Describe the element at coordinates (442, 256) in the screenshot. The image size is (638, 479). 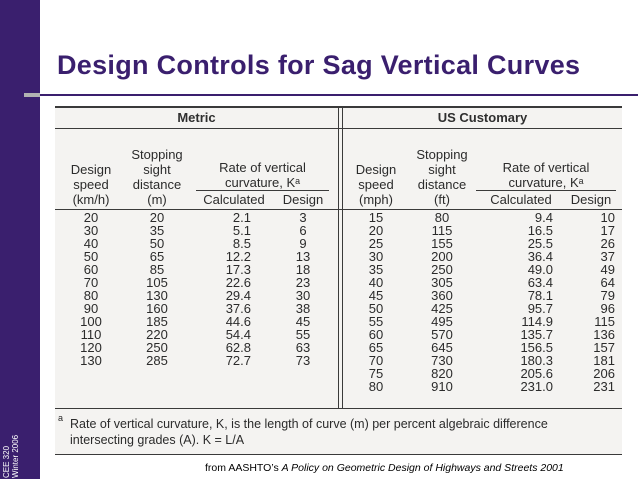
I see `us-table-cell: 200` at that location.